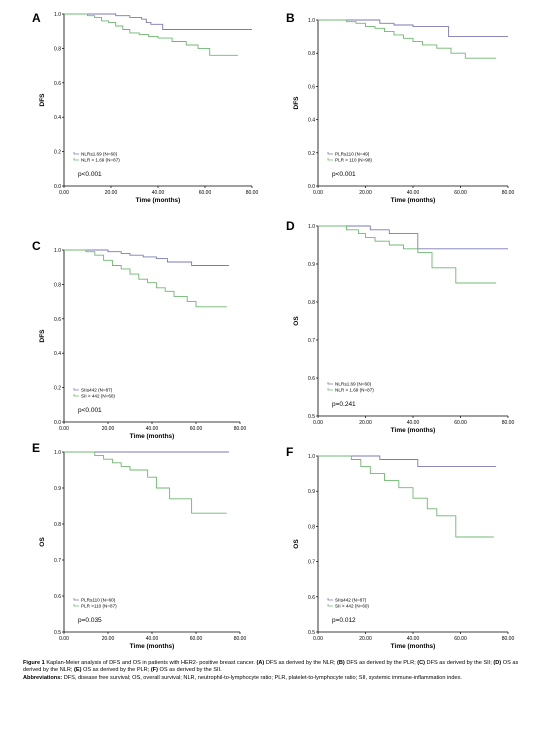 The height and width of the screenshot is (735, 552). I want to click on legend-entry: NLR > 1.69 (N=87), so click(354, 390).